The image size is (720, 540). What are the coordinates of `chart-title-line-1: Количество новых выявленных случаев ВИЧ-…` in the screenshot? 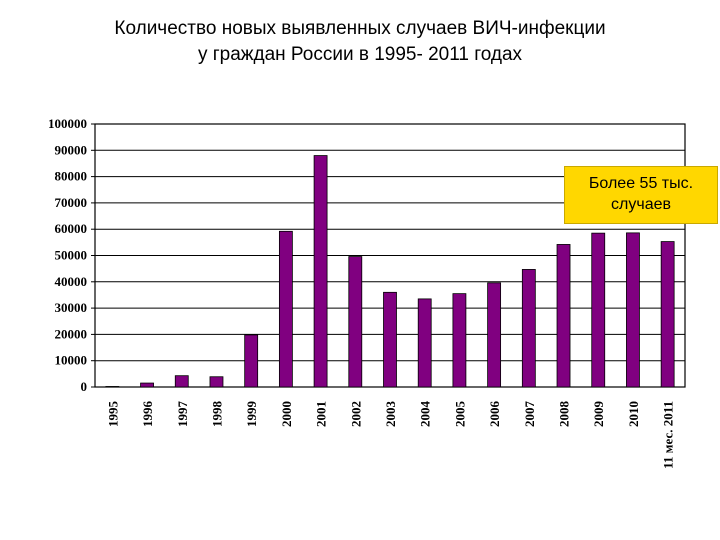 It's located at (360, 28).